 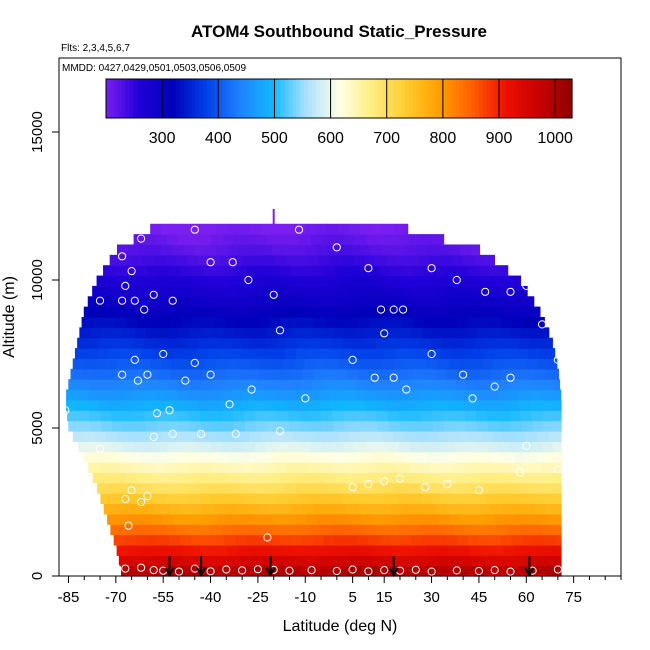 What do you see at coordinates (339, 31) in the screenshot?
I see `chart-title: ATOM4 Southbound Static_Pressure` at bounding box center [339, 31].